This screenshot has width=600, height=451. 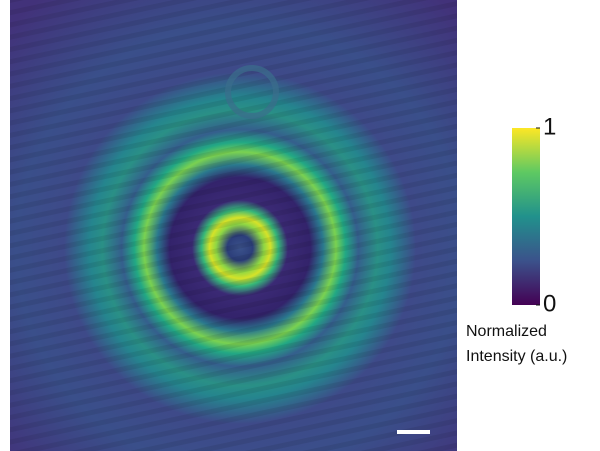 I want to click on colorbar-gradient, so click(x=526, y=216).